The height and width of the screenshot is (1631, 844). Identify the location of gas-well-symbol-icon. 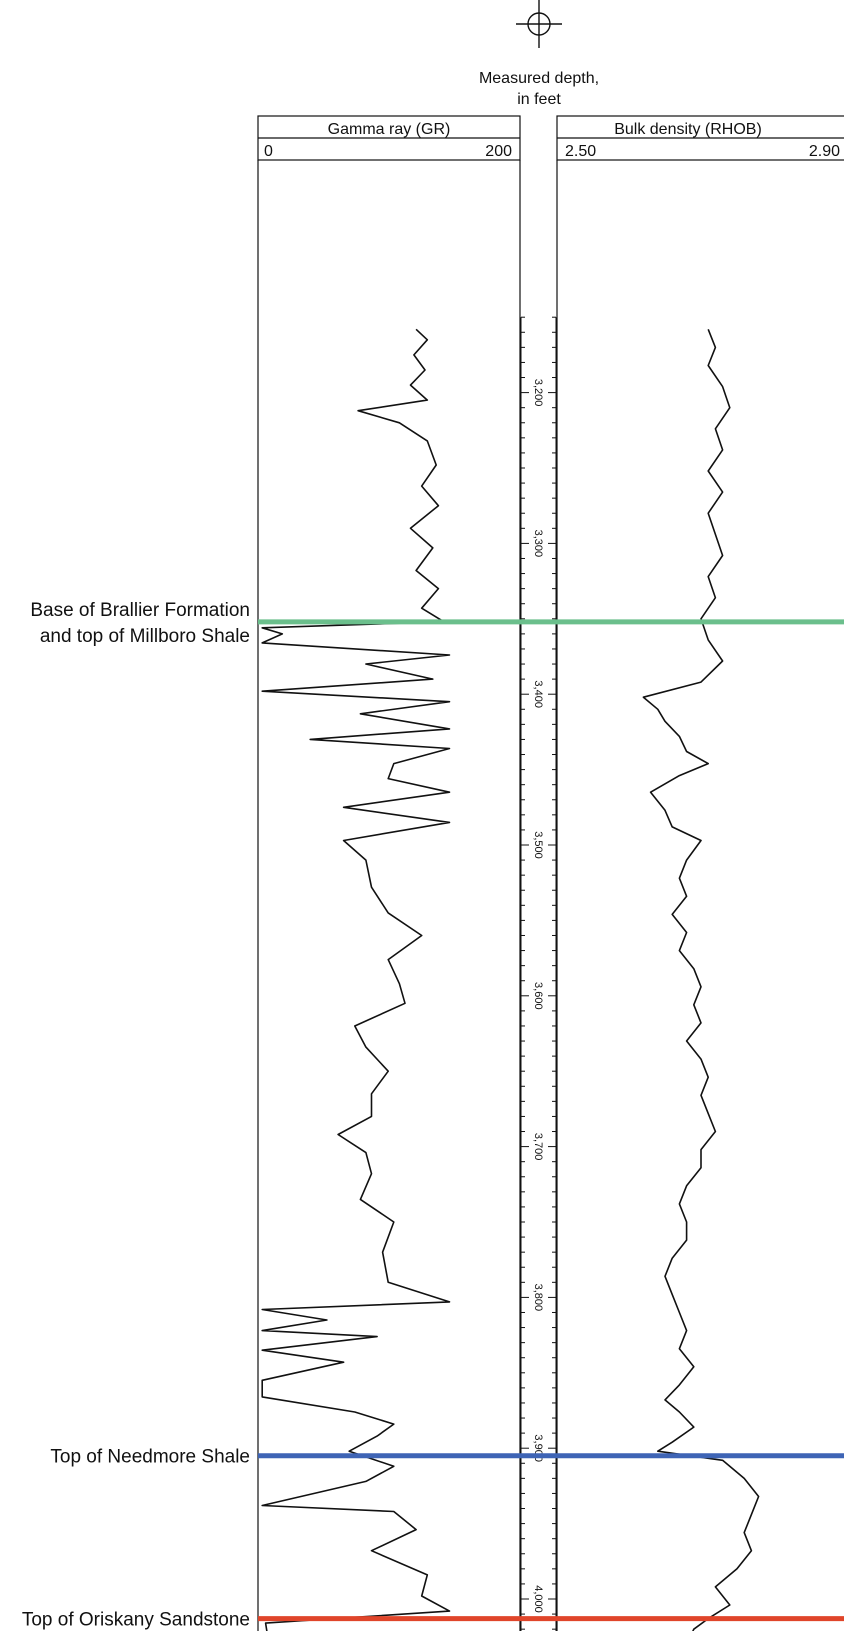
(539, 24).